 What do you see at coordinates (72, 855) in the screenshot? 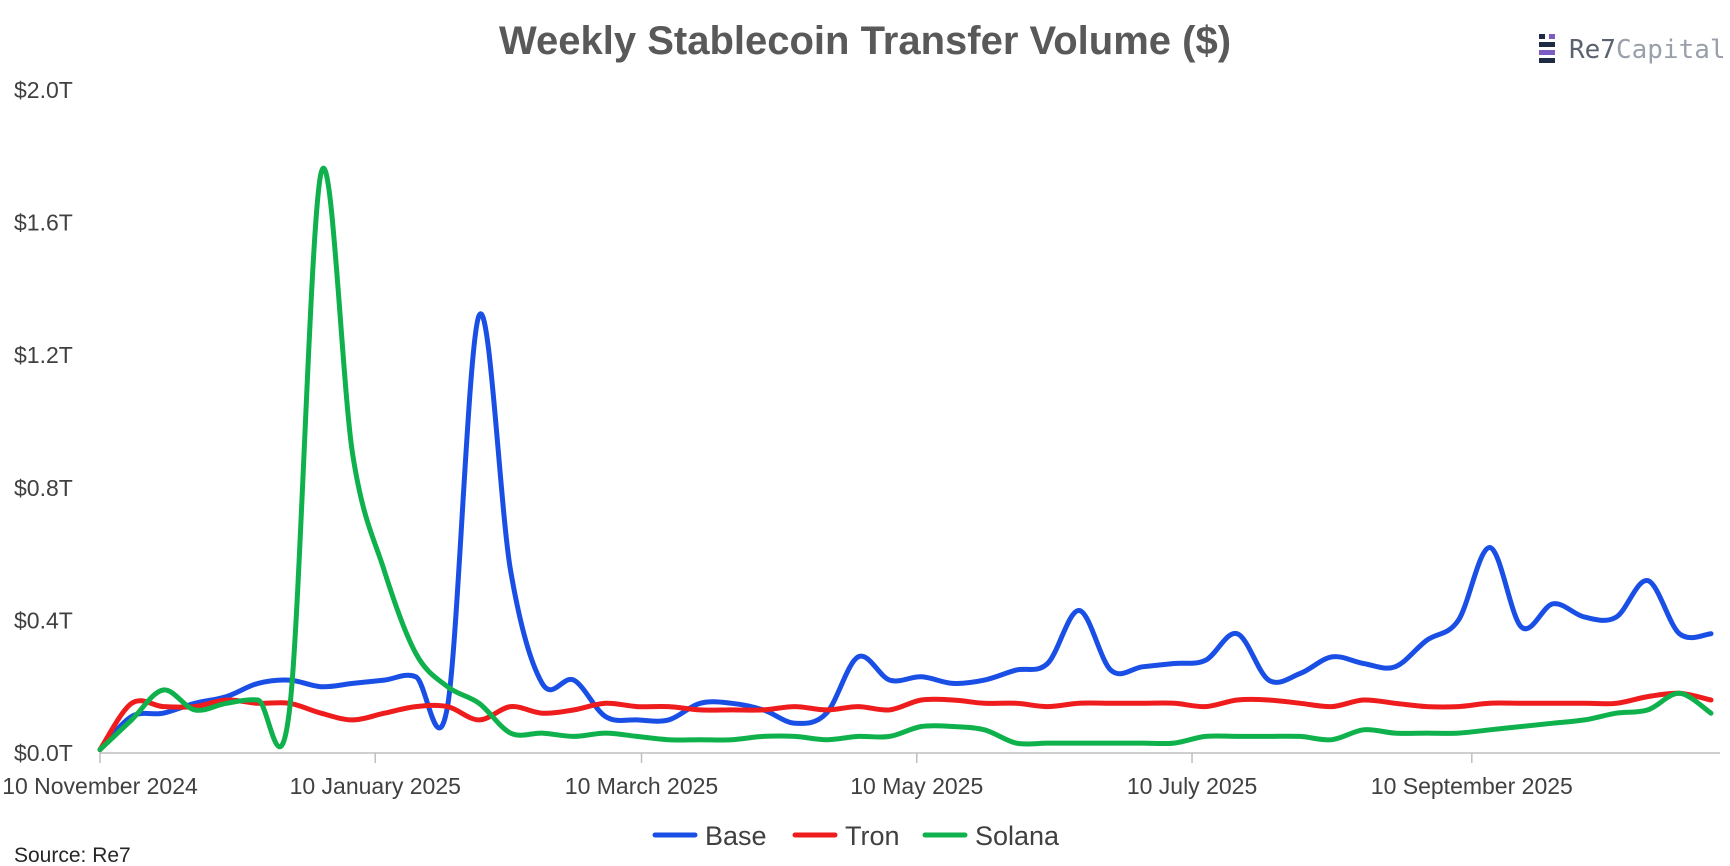
I see `source-note: Source: Re7` at bounding box center [72, 855].